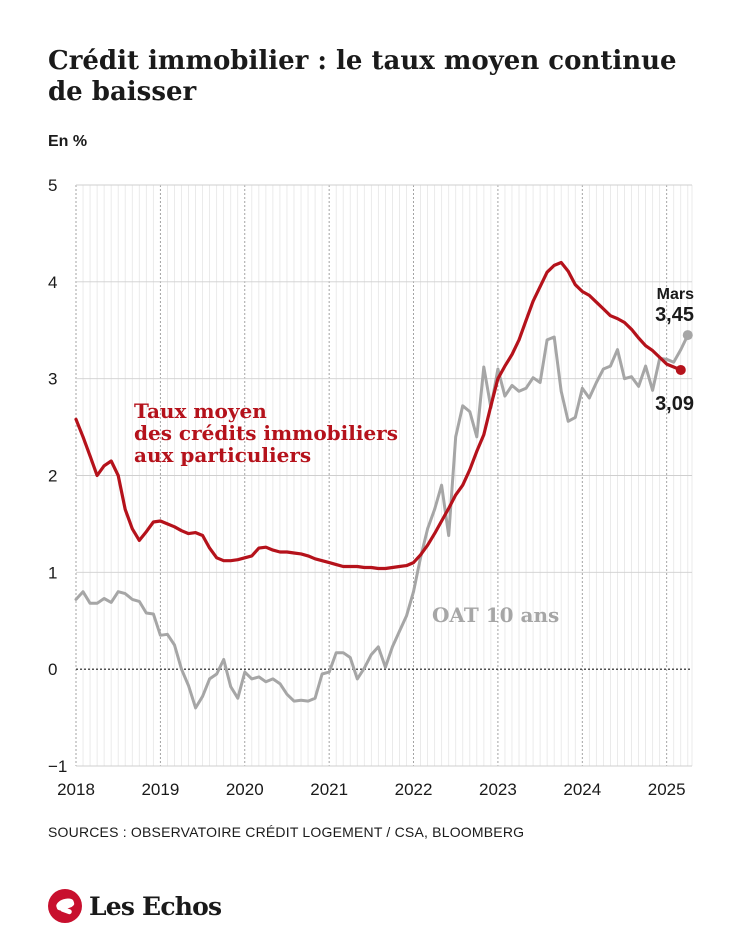  Describe the element at coordinates (245, 789) in the screenshot. I see `x-tick-label: 2020` at that location.